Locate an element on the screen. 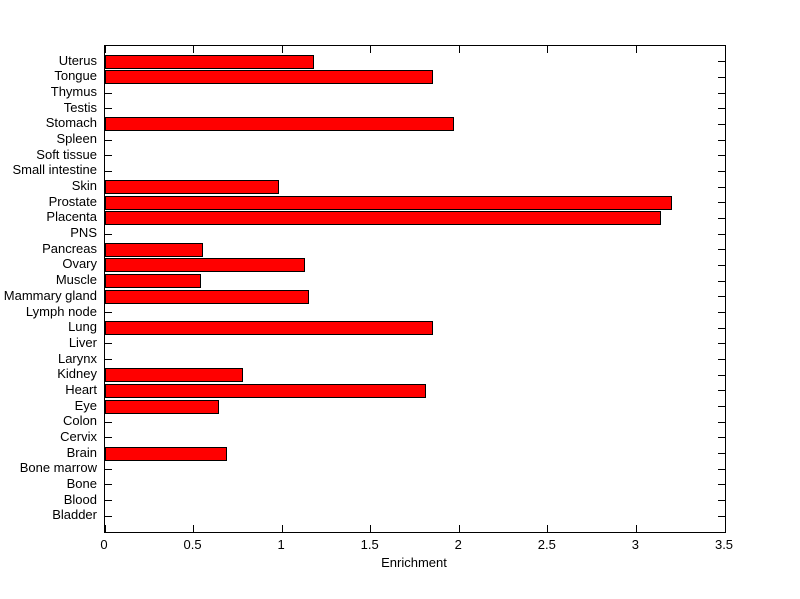 The image size is (800, 599). y-tick-label-colon: Colon is located at coordinates (80, 421).